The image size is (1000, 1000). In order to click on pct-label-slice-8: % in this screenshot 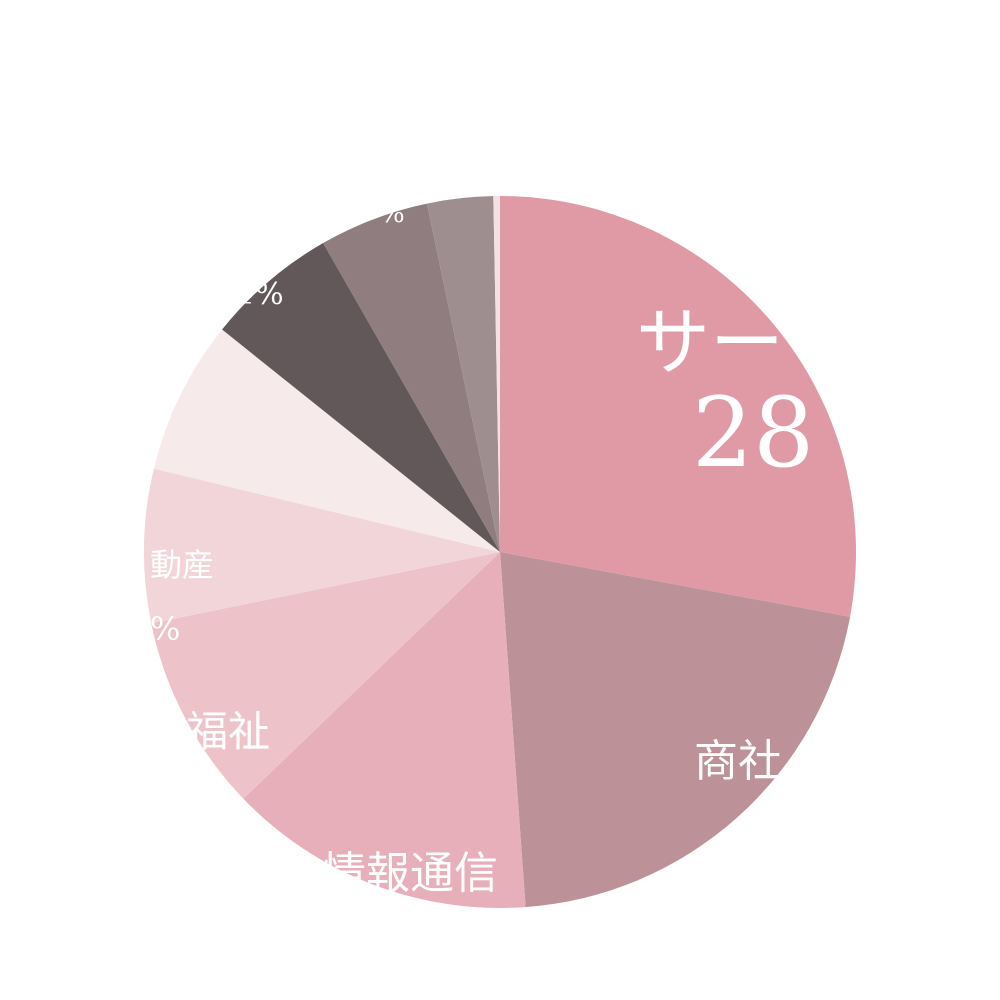, I will do `click(392, 214)`.